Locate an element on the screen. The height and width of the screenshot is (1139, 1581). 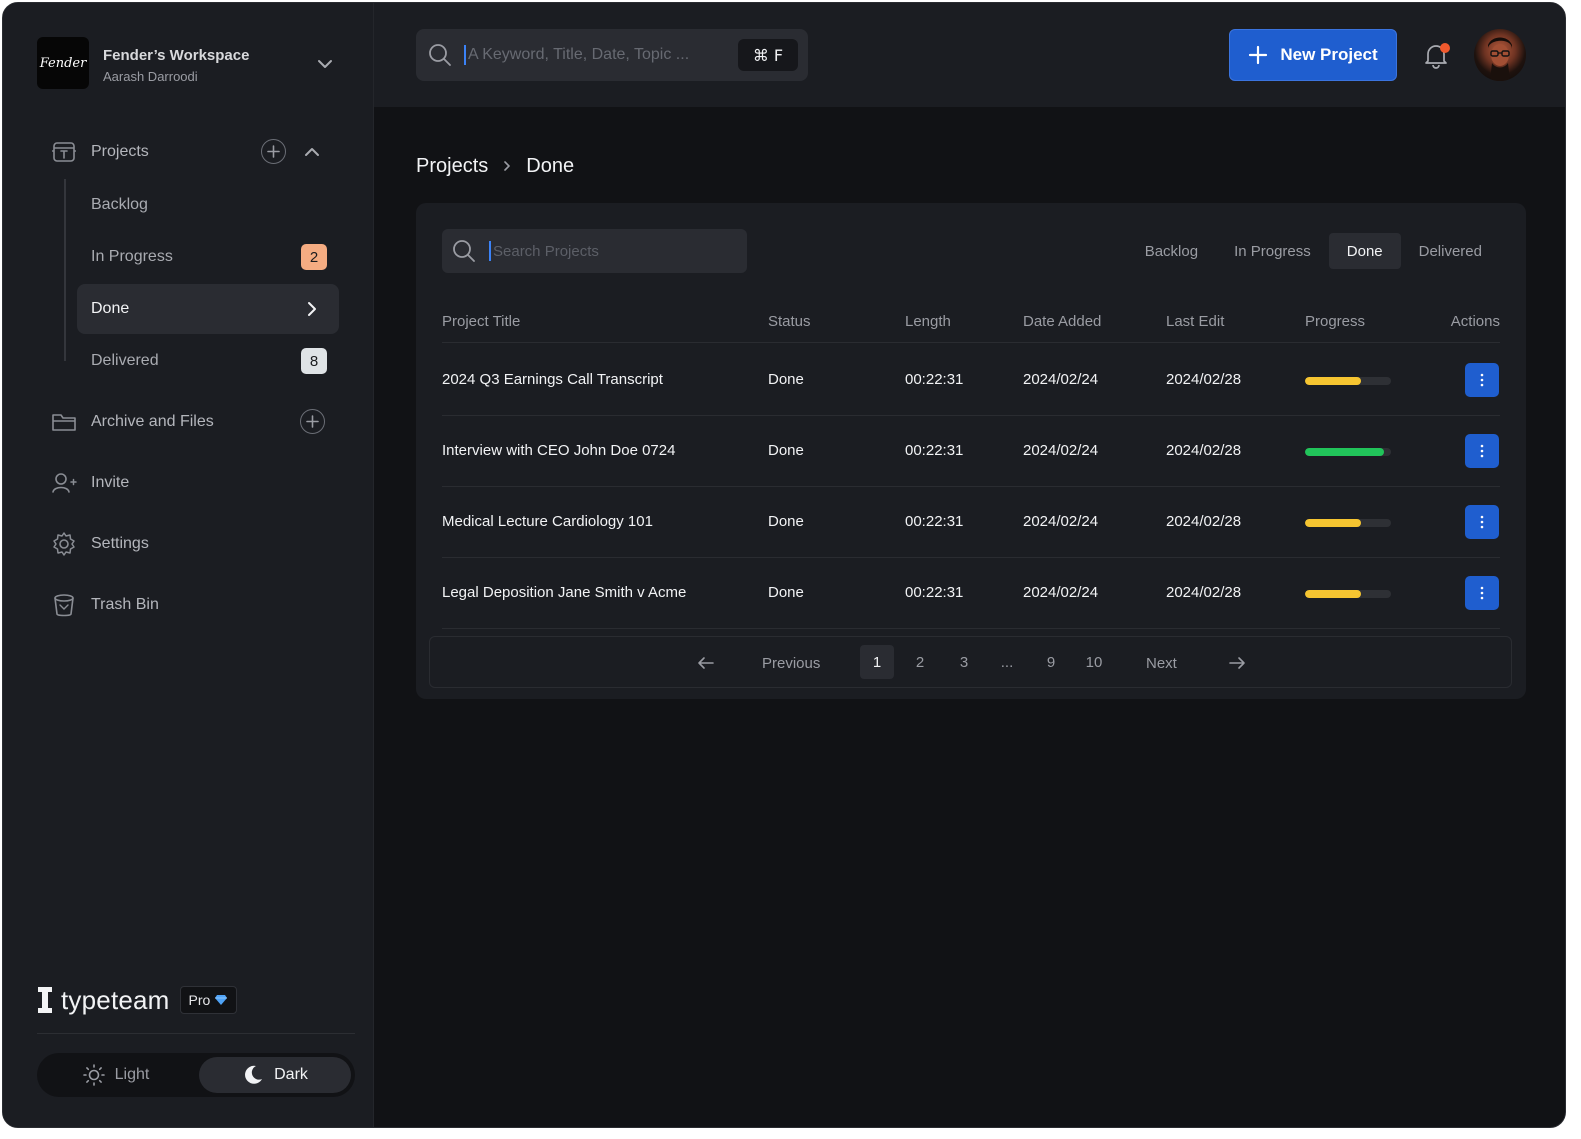
column-header: Progress is located at coordinates (1335, 321).